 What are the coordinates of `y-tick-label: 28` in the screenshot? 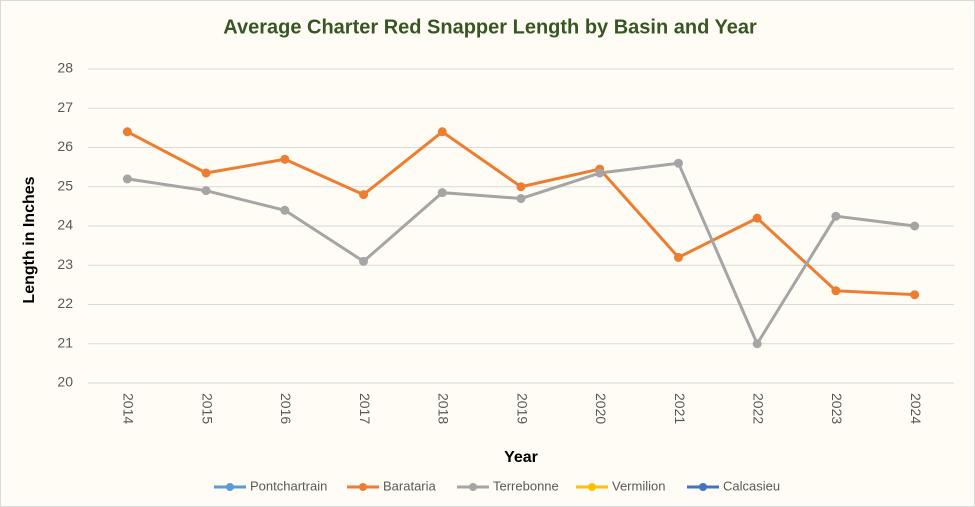 It's located at (65, 68).